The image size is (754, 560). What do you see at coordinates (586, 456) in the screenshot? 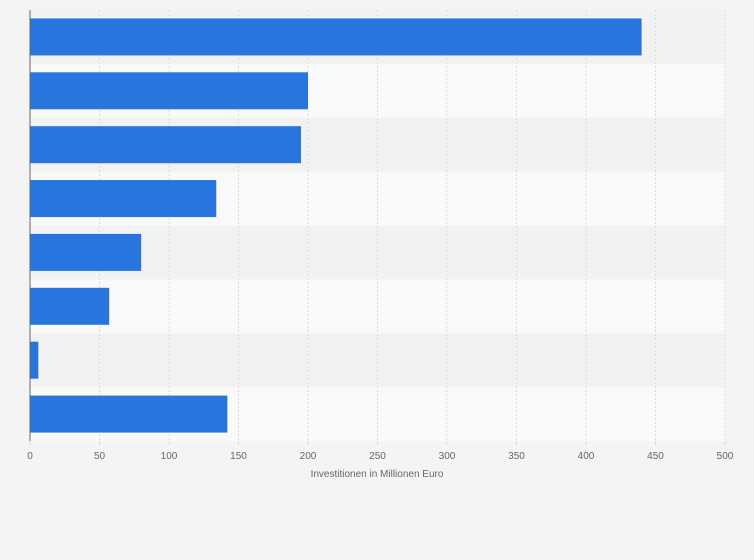
I see `x-tick-label: 400` at bounding box center [586, 456].